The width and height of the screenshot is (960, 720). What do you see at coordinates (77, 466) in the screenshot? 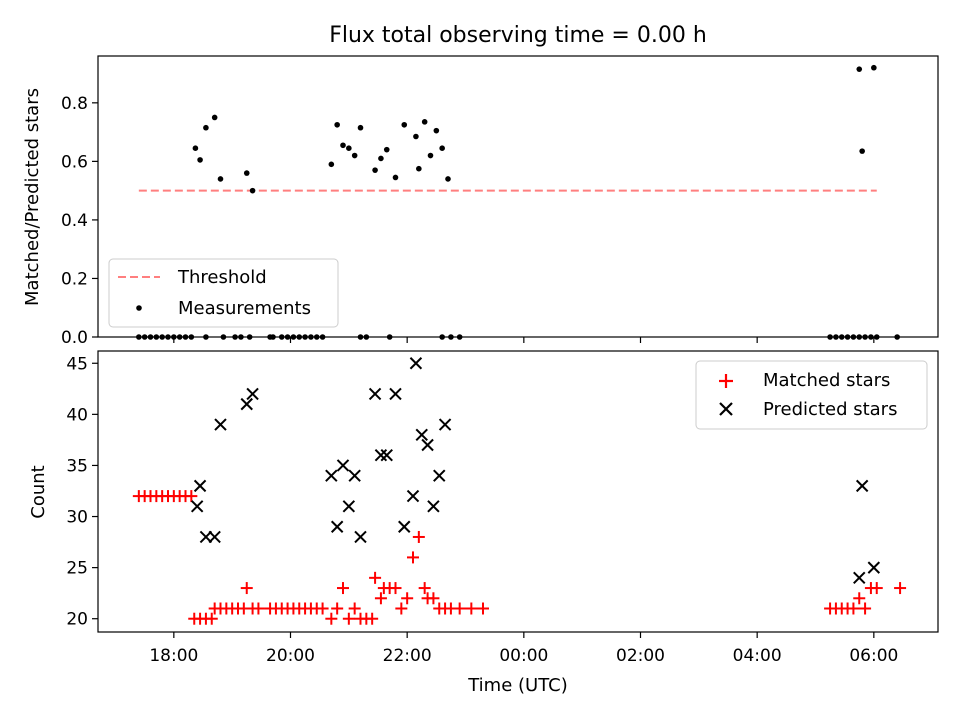
I see `bottom-y-tick-label: 35` at bounding box center [77, 466].